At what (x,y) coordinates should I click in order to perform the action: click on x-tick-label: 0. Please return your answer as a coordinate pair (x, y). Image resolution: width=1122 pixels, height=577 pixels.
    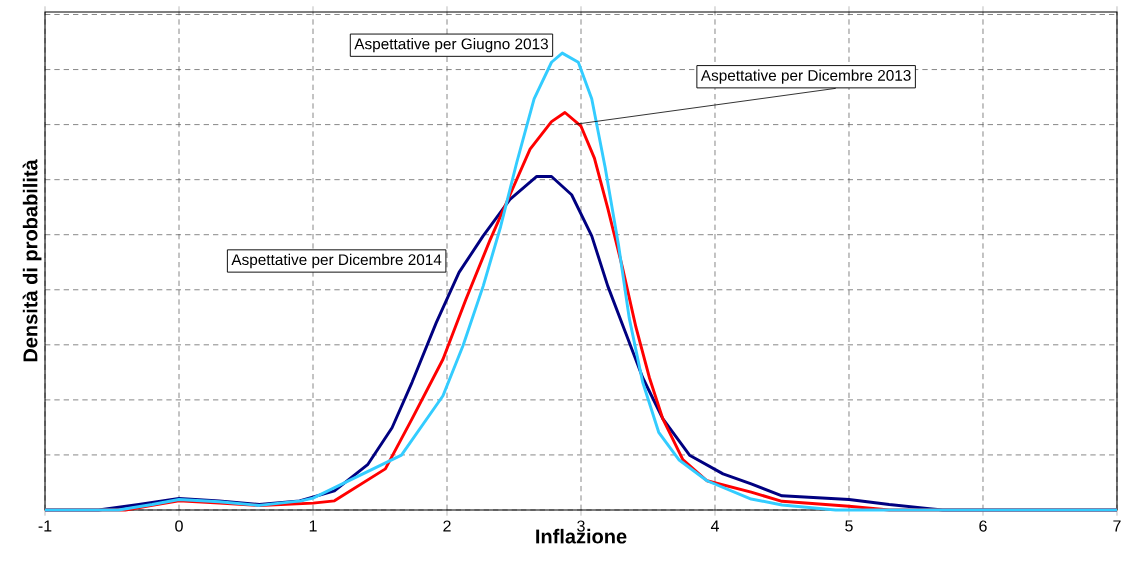
    Looking at the image, I should click on (179, 526).